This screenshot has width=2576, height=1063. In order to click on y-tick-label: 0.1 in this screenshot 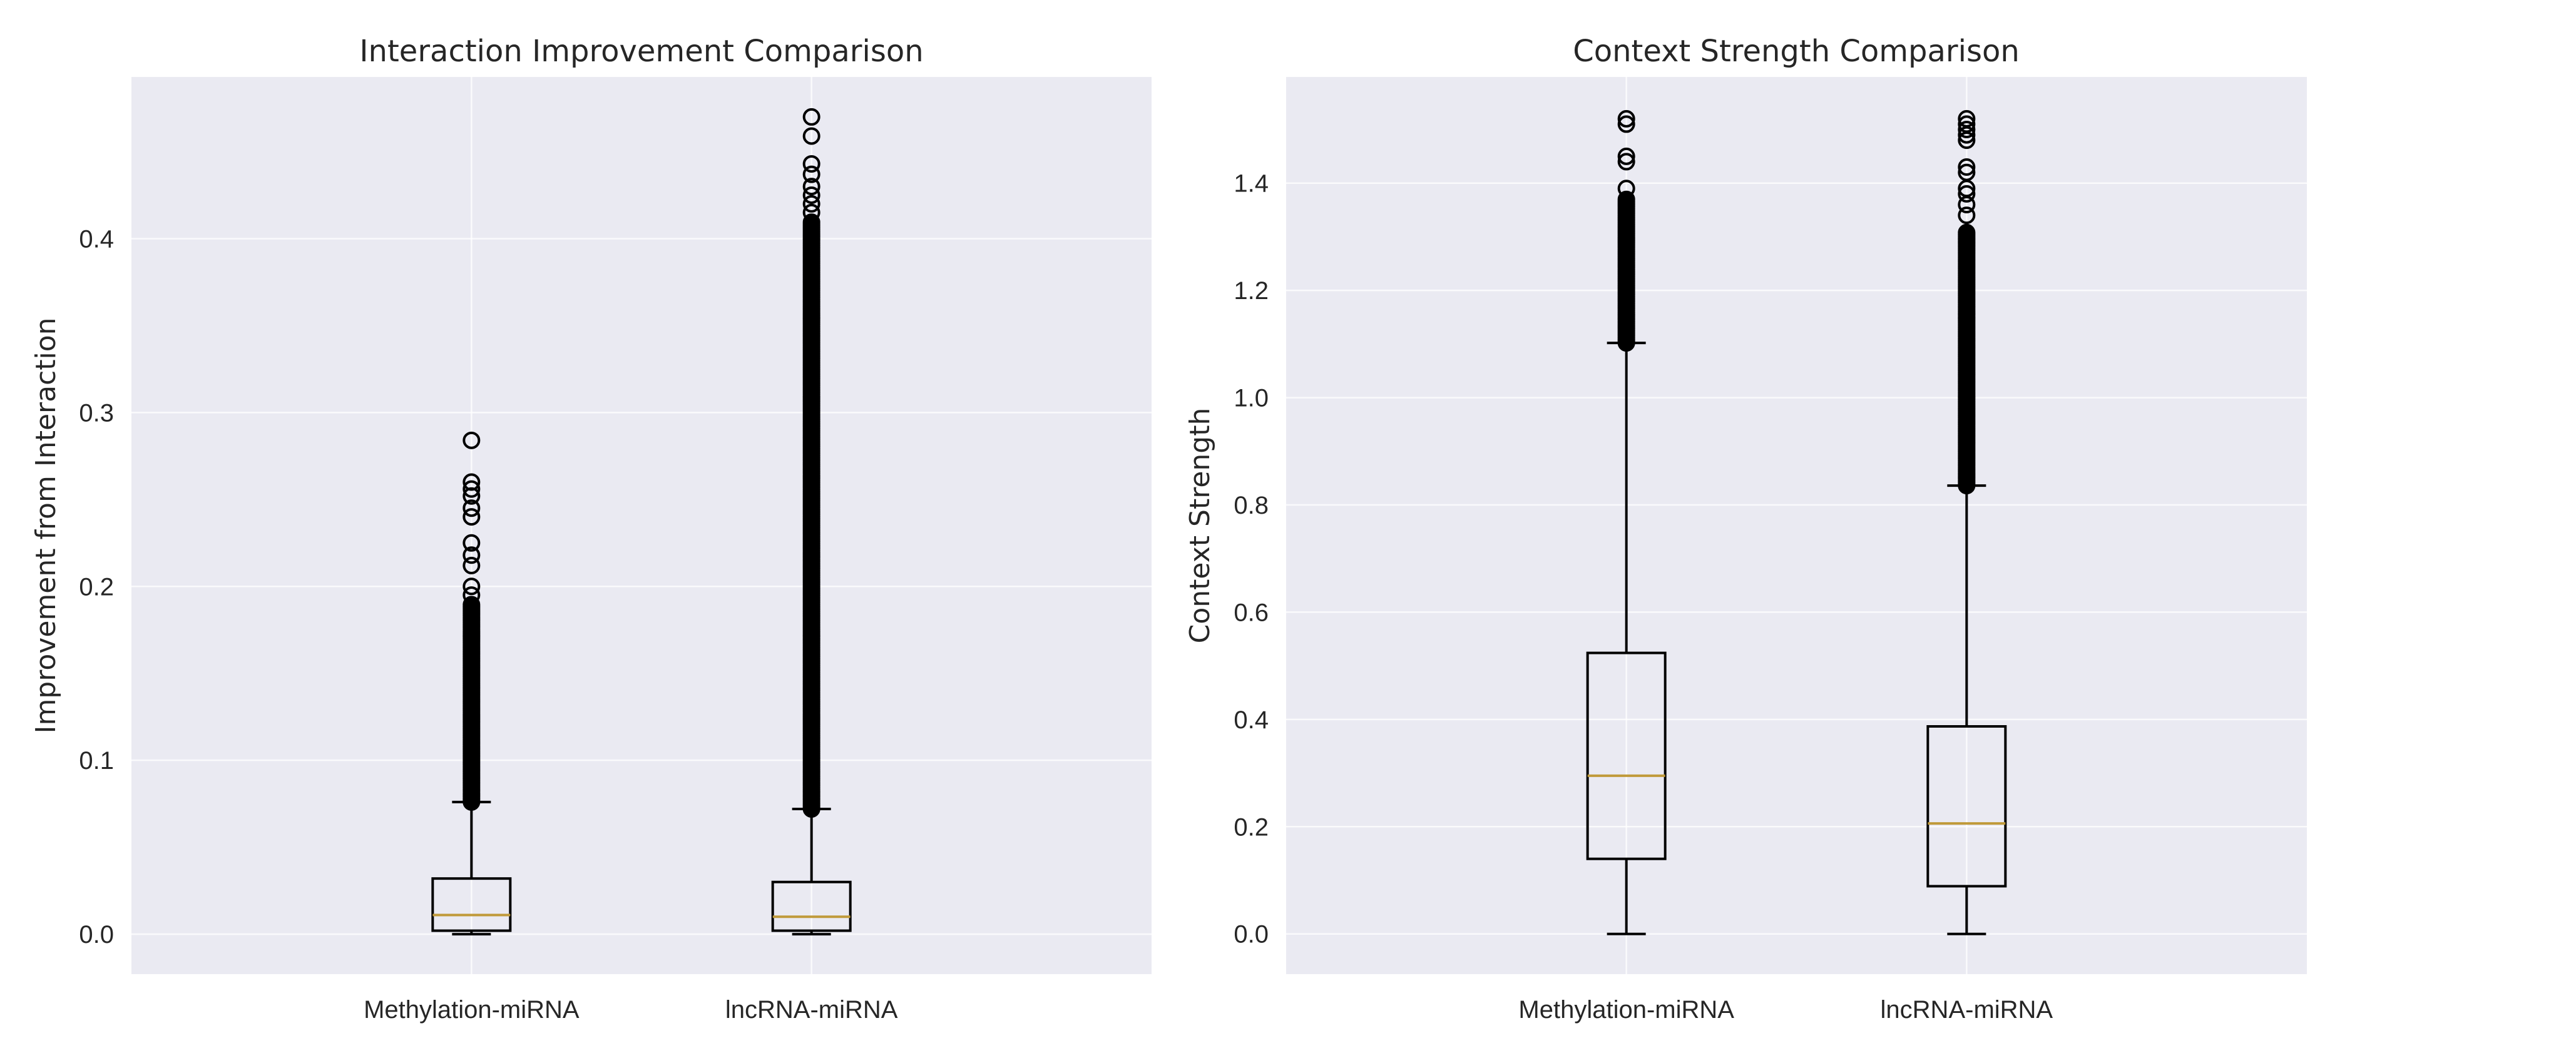, I will do `click(96, 761)`.